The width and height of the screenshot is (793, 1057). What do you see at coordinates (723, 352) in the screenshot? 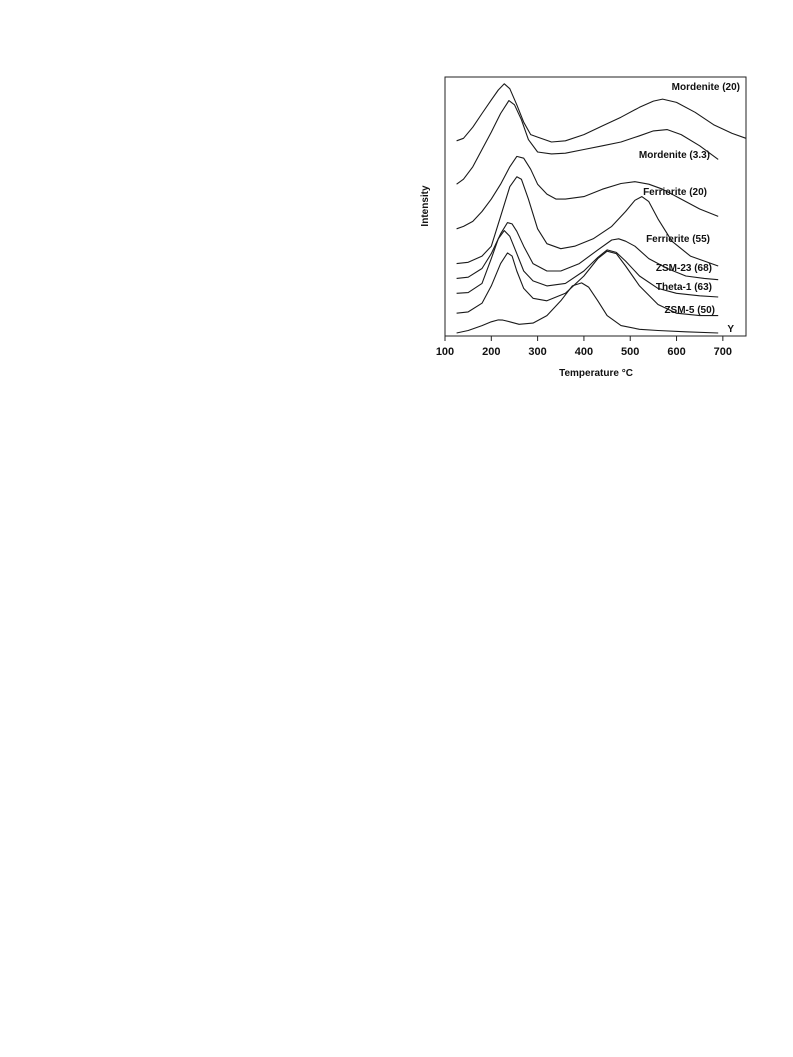
I see `x-tick-label-700: 700` at bounding box center [723, 352].